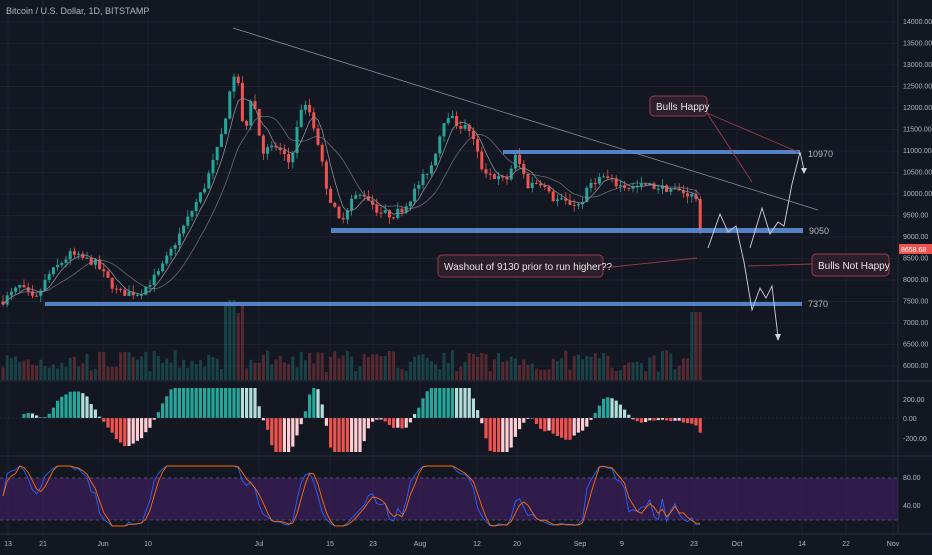  I want to click on price-axis-label: 11500.00, so click(917, 130).